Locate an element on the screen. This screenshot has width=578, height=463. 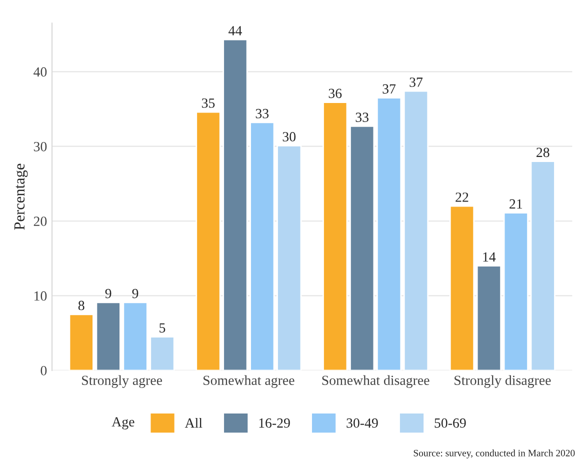
x-tick-label: Strongly disagree is located at coordinates (502, 381).